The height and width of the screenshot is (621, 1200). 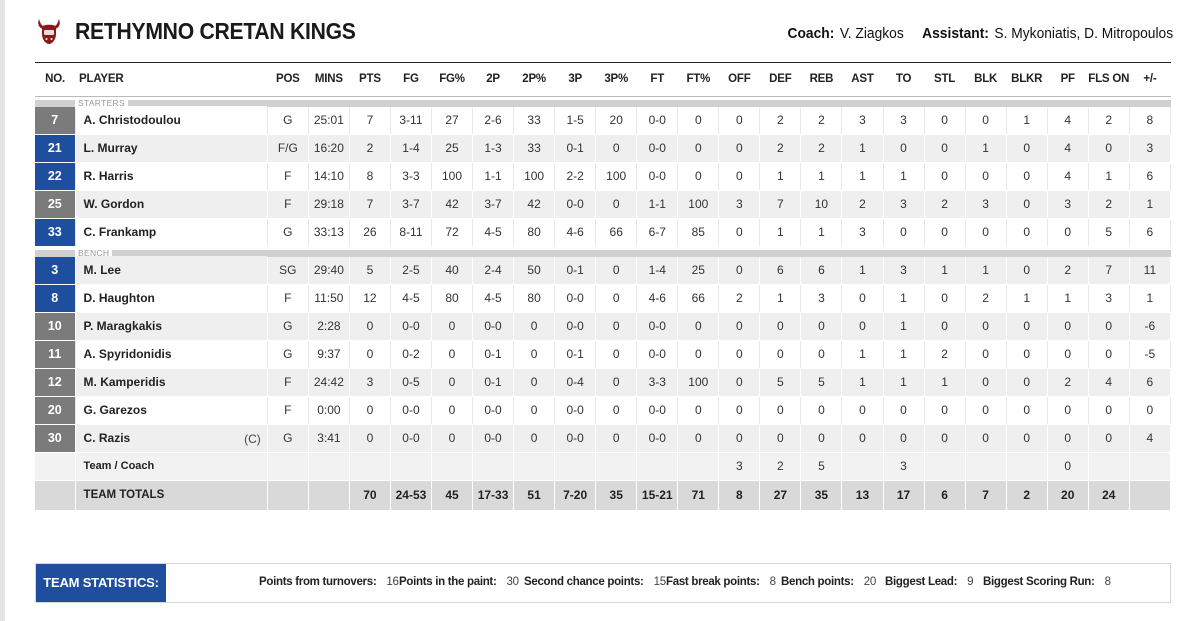 What do you see at coordinates (780, 80) in the screenshot?
I see `column-header: DEF` at bounding box center [780, 80].